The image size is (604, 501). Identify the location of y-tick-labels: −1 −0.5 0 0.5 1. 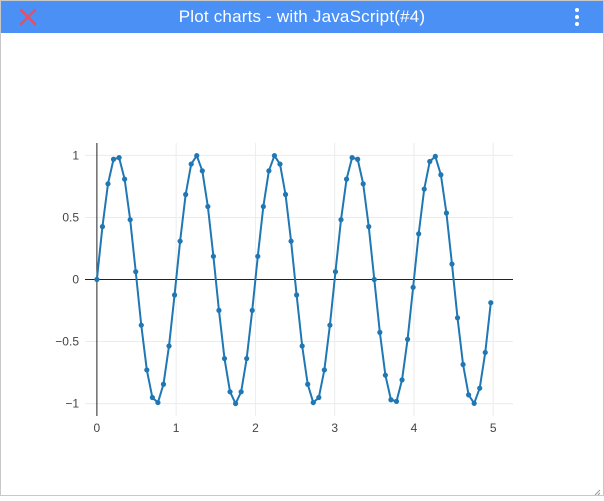
(67, 279).